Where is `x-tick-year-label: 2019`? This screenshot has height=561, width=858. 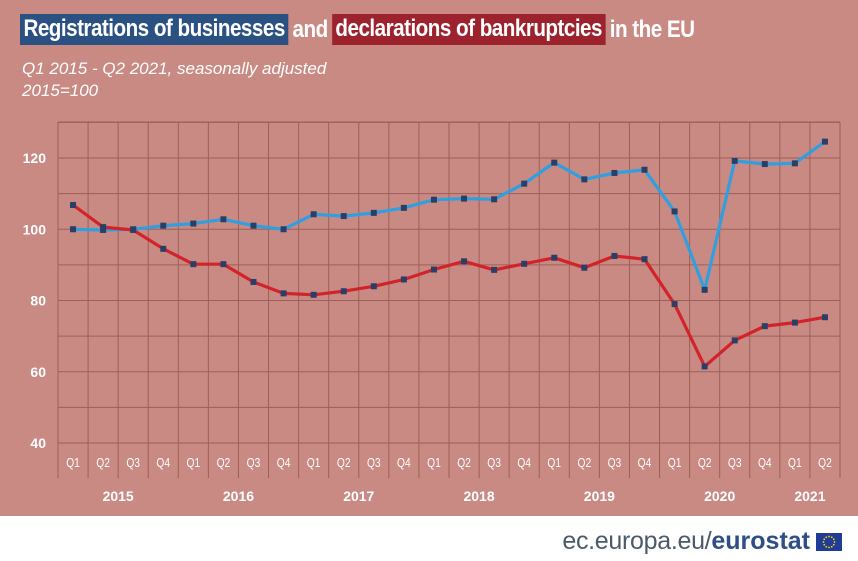
x-tick-year-label: 2019 is located at coordinates (599, 496).